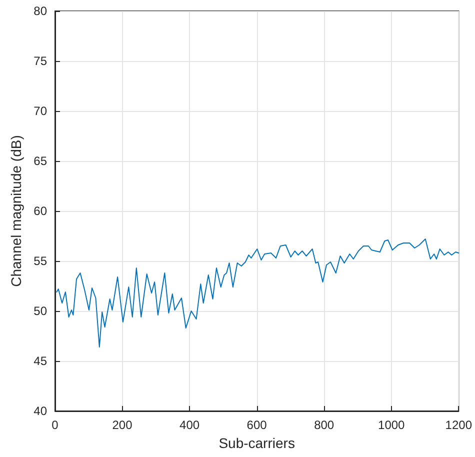  What do you see at coordinates (55, 425) in the screenshot?
I see `x-tick-label: 0` at bounding box center [55, 425].